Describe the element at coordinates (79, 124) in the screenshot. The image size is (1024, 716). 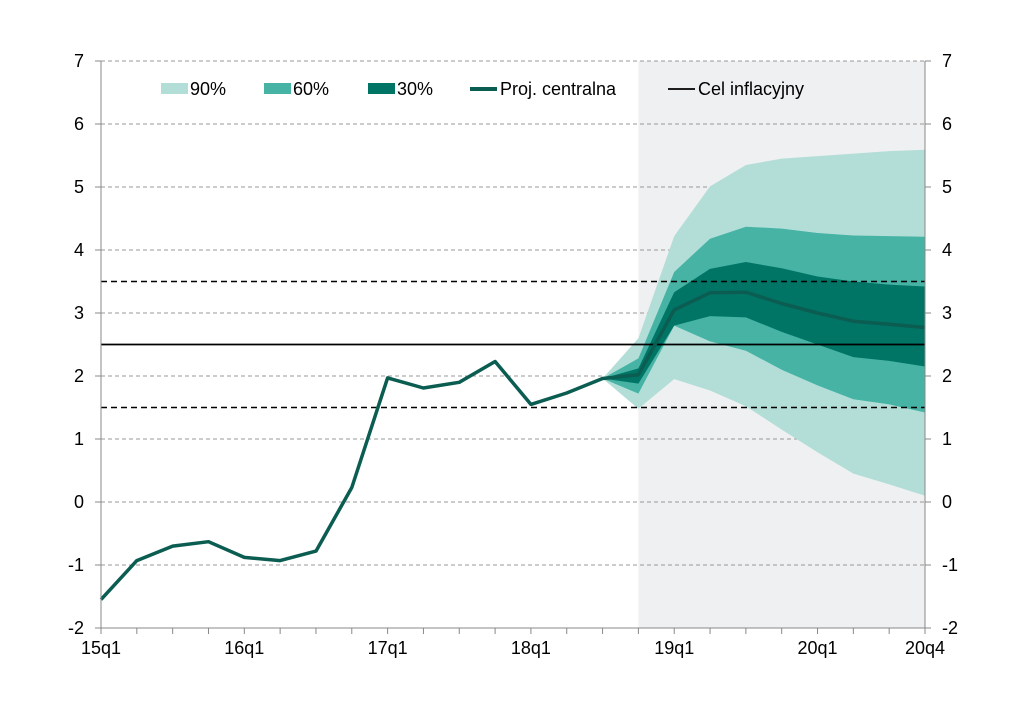
I see `y-tick-label-left: 6` at that location.